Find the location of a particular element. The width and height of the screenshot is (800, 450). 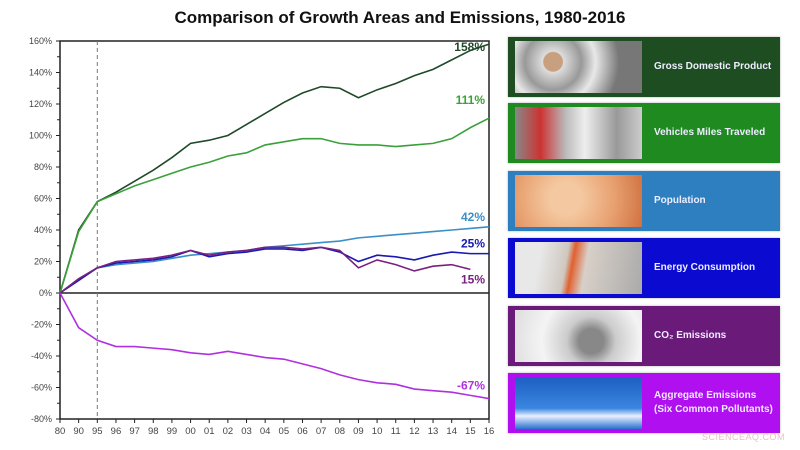

y-tick-label: 40% is located at coordinates (43, 230).